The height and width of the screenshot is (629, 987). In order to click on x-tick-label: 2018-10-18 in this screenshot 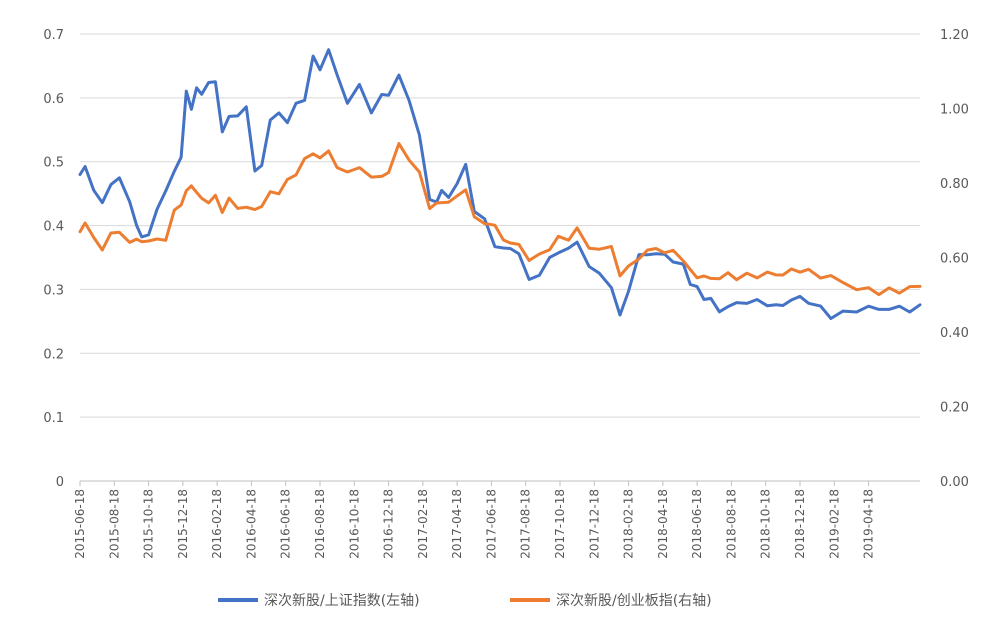, I will do `click(766, 524)`.